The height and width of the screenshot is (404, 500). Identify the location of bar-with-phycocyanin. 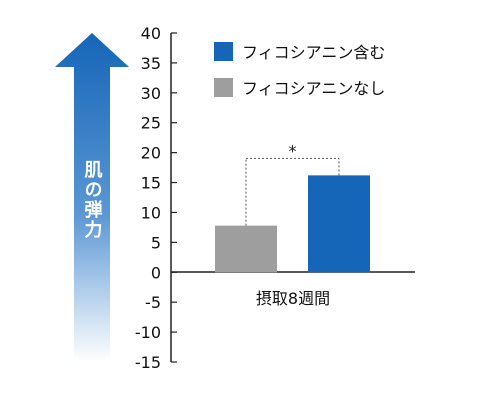
(339, 224).